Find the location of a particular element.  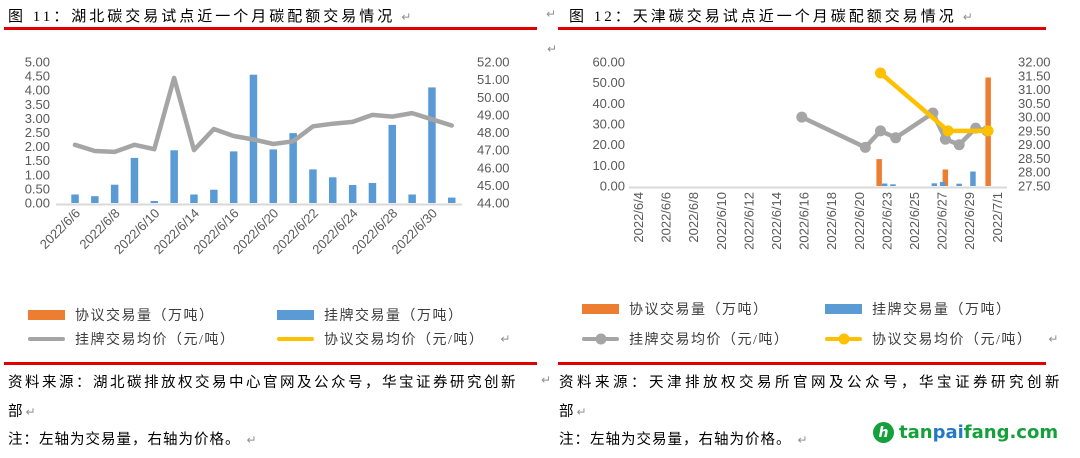

svg-text: 46.00 is located at coordinates (493, 167).